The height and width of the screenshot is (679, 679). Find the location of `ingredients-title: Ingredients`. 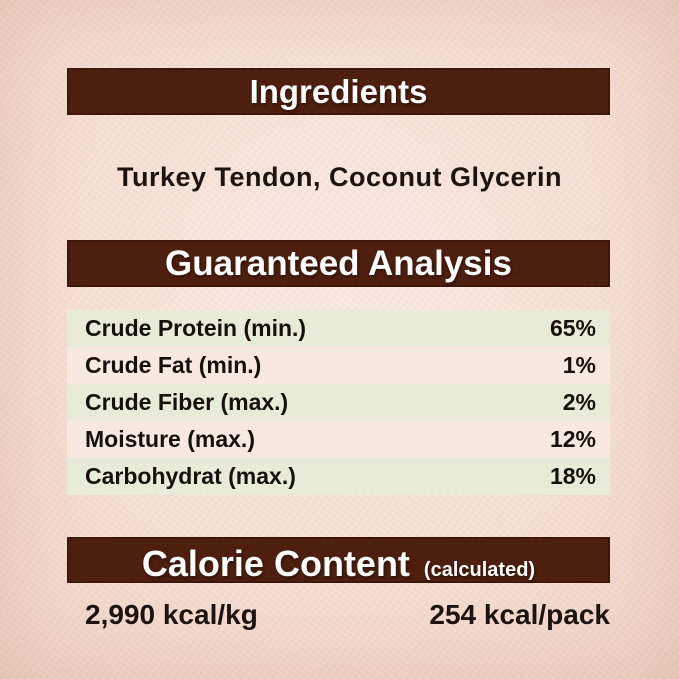

ingredients-title: Ingredients is located at coordinates (338, 91).